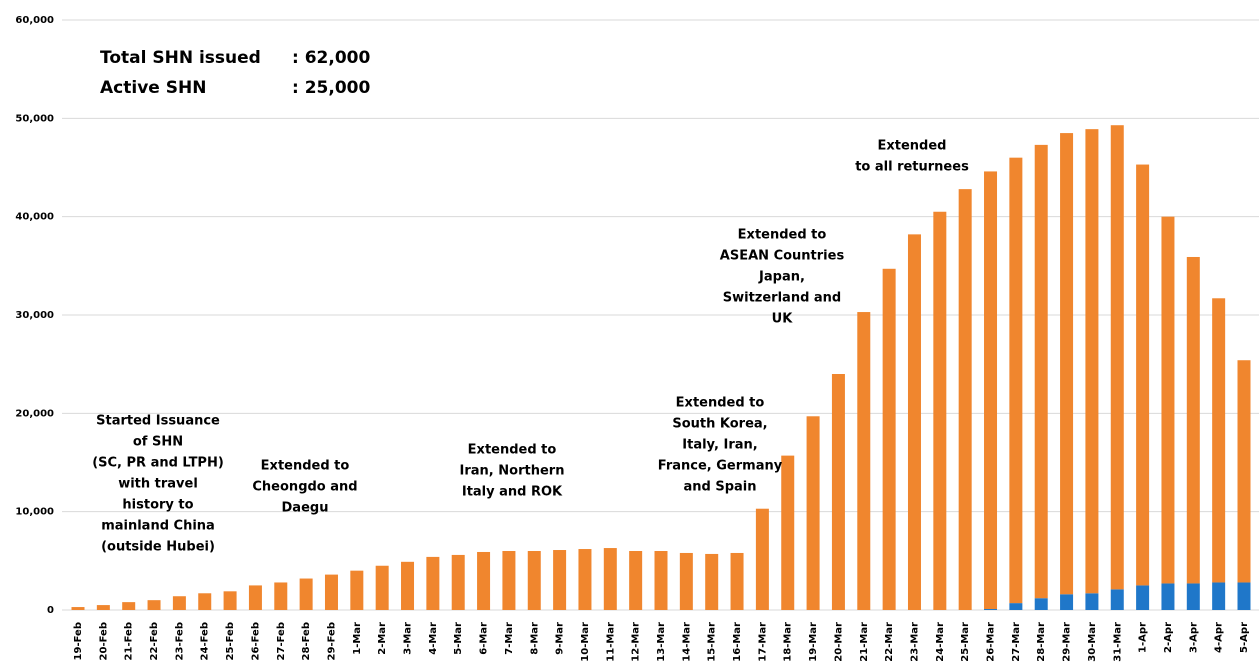 The height and width of the screenshot is (668, 1259). Describe the element at coordinates (1193, 637) in the screenshot. I see `x-tick-label: 3-Apr` at that location.